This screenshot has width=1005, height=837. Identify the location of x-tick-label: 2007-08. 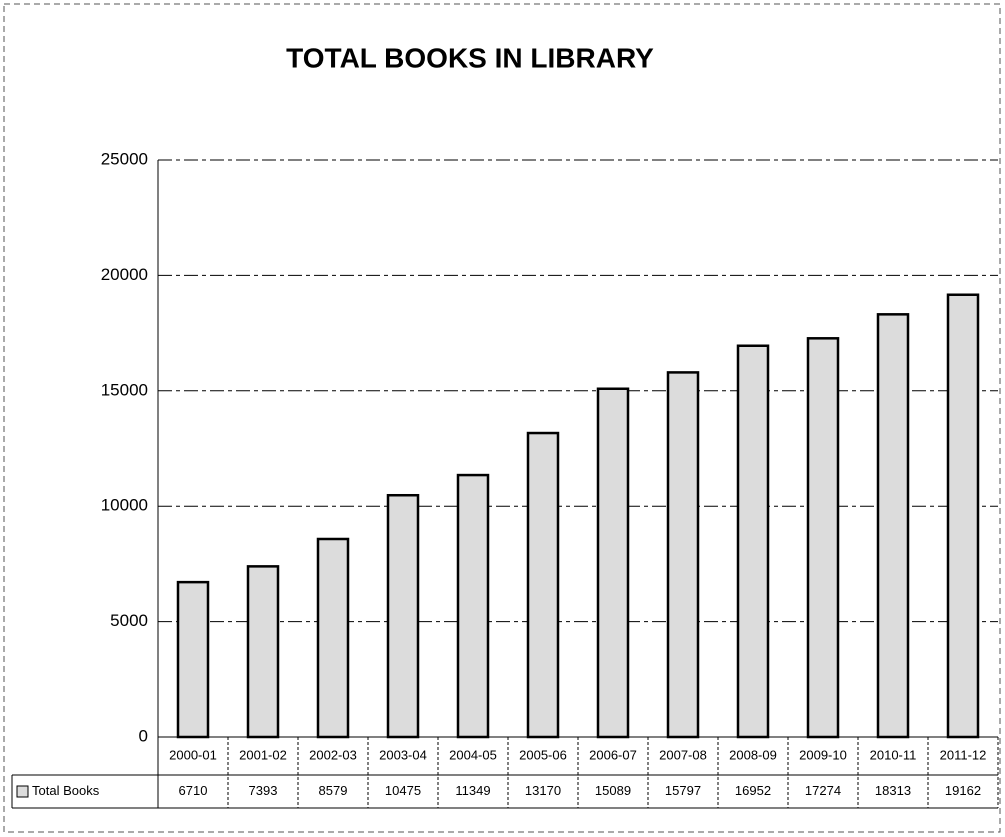
(683, 754).